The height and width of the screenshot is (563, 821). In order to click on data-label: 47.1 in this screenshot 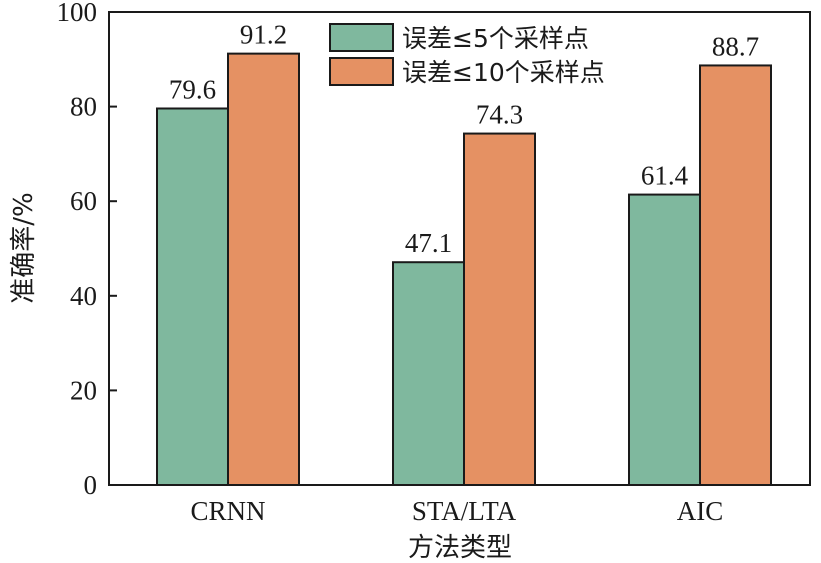, I will do `click(428, 243)`.